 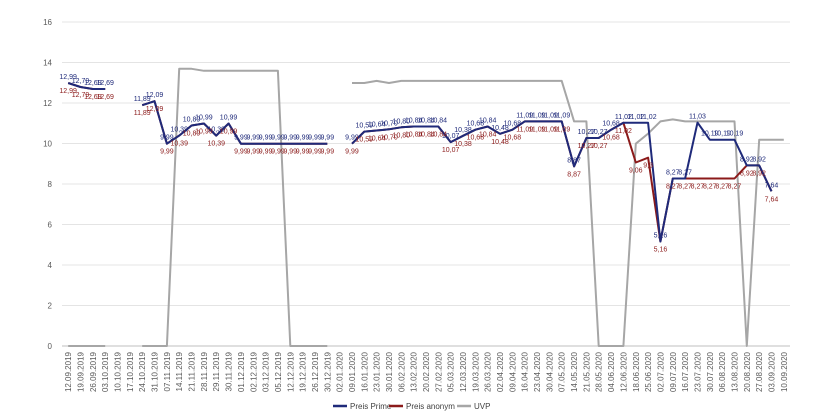 What do you see at coordinates (512, 371) in the screenshot?
I see `x-tick-label: 09.04.2020` at bounding box center [512, 371].